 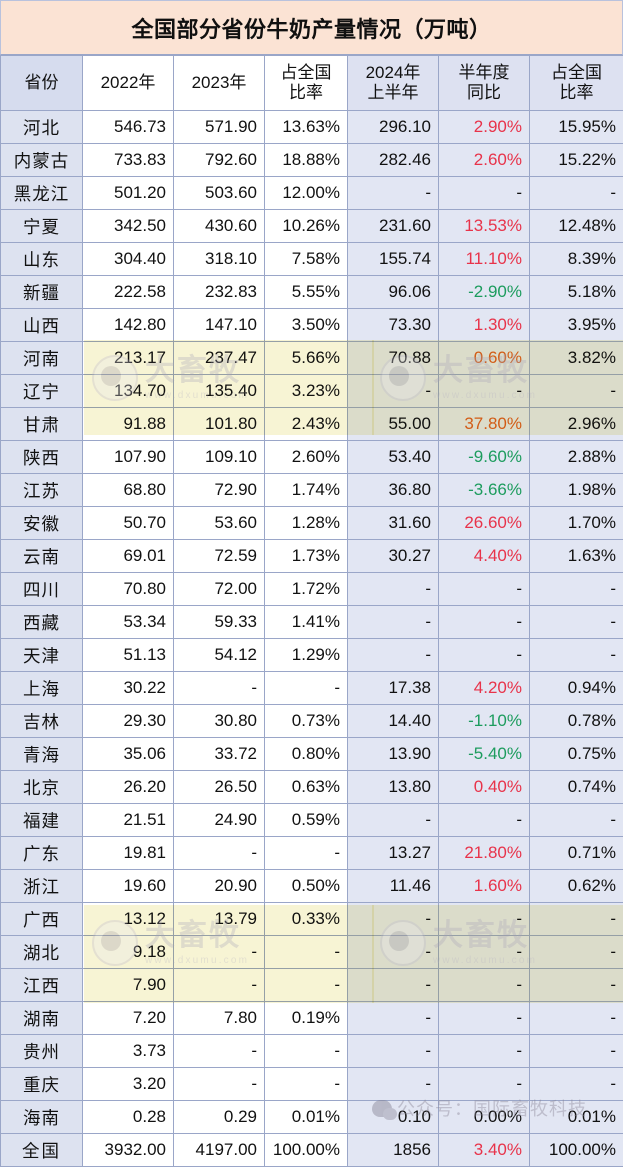 What do you see at coordinates (393, 1150) in the screenshot?
I see `cell-h1_2024: 1856` at bounding box center [393, 1150].